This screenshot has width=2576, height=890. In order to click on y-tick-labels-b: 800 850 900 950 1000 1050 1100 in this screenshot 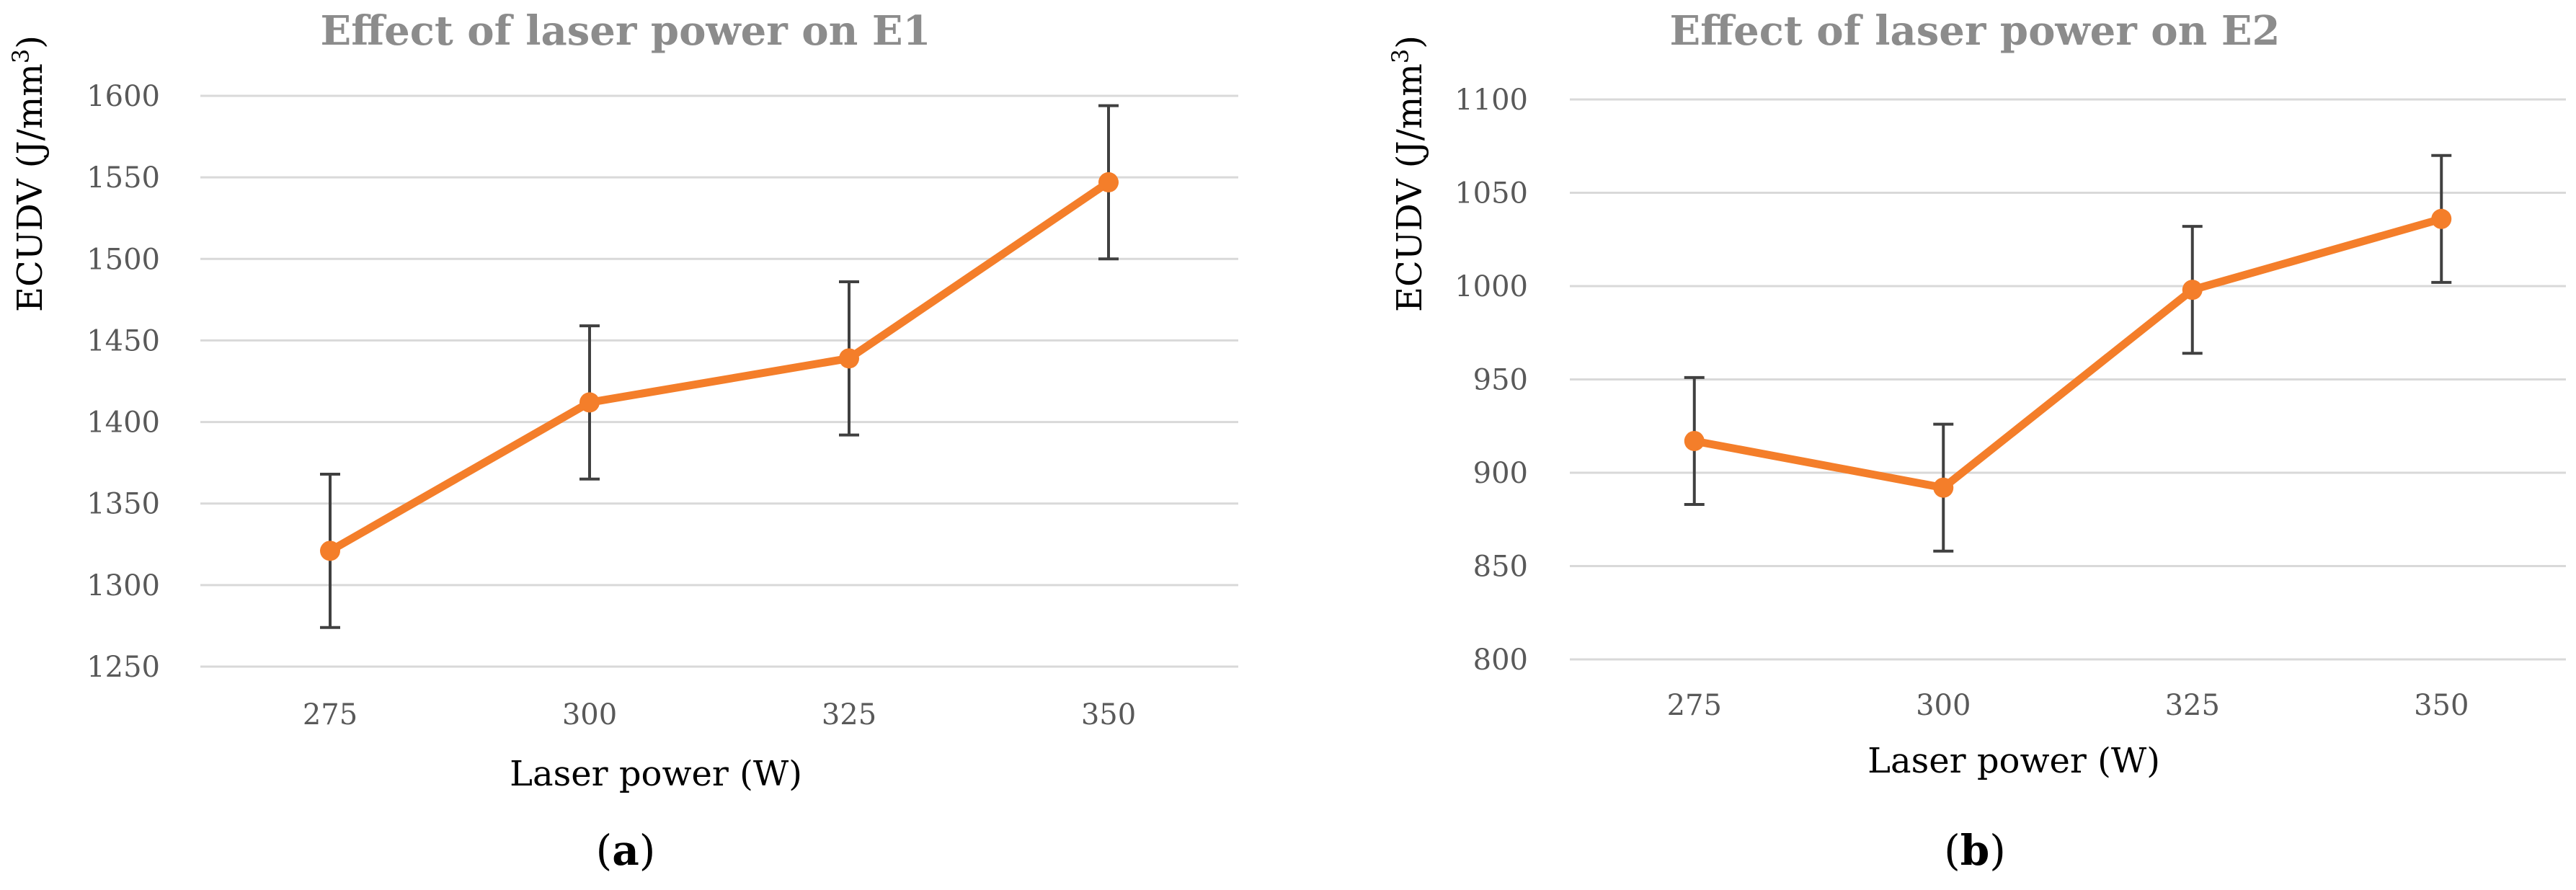, I will do `click(1491, 380)`.